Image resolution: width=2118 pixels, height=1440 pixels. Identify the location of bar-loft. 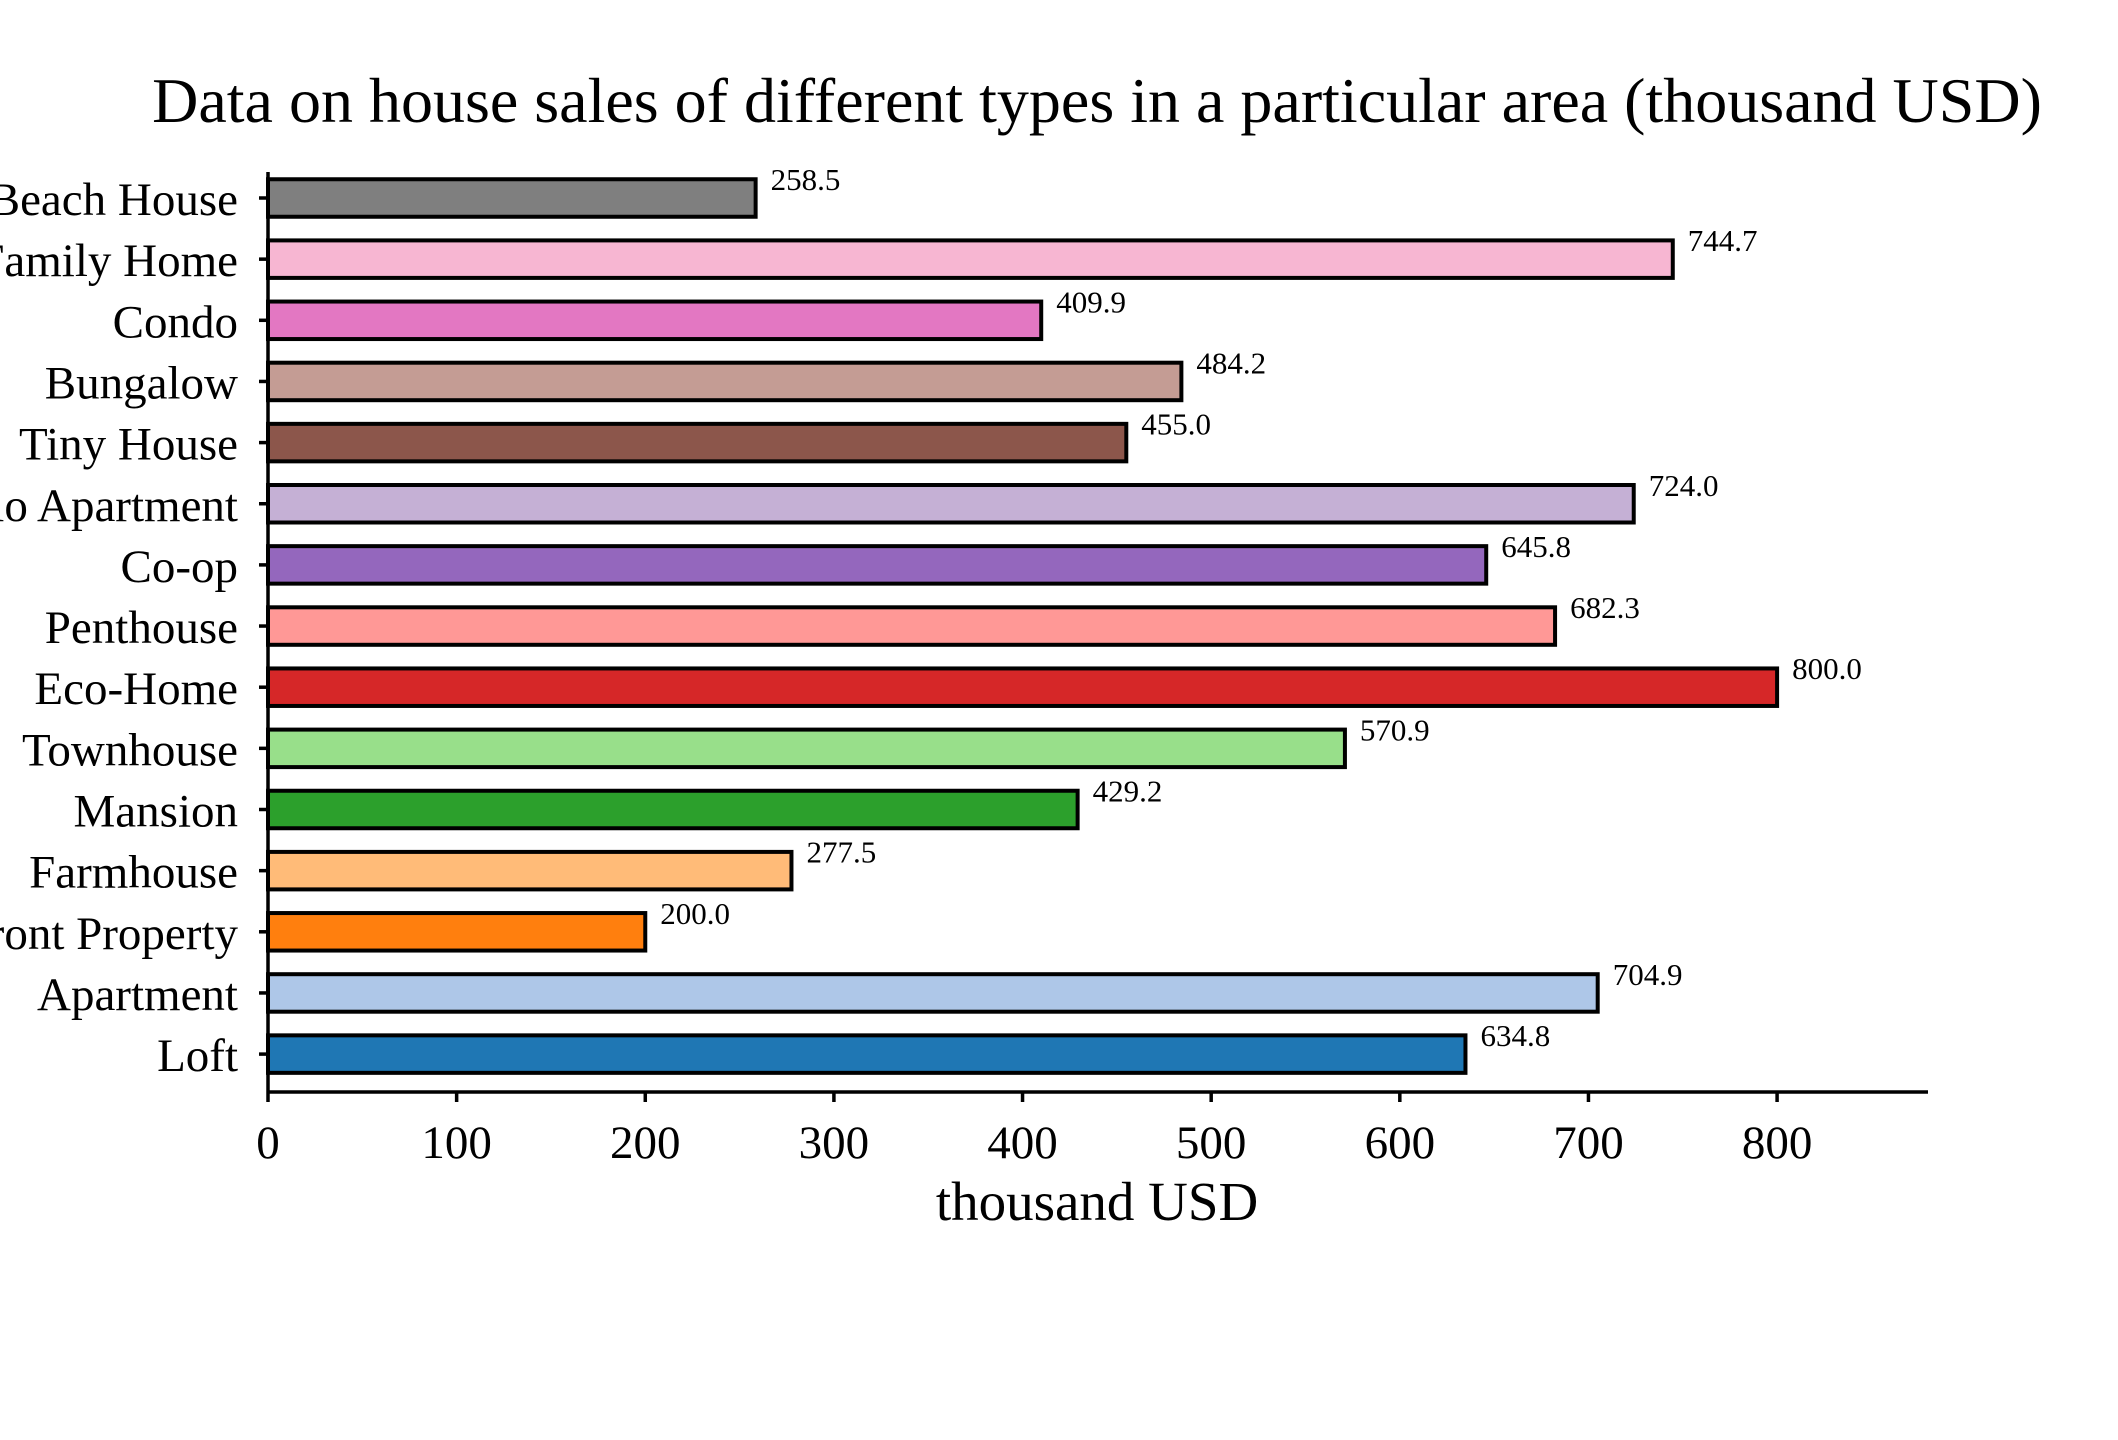
(867, 1054).